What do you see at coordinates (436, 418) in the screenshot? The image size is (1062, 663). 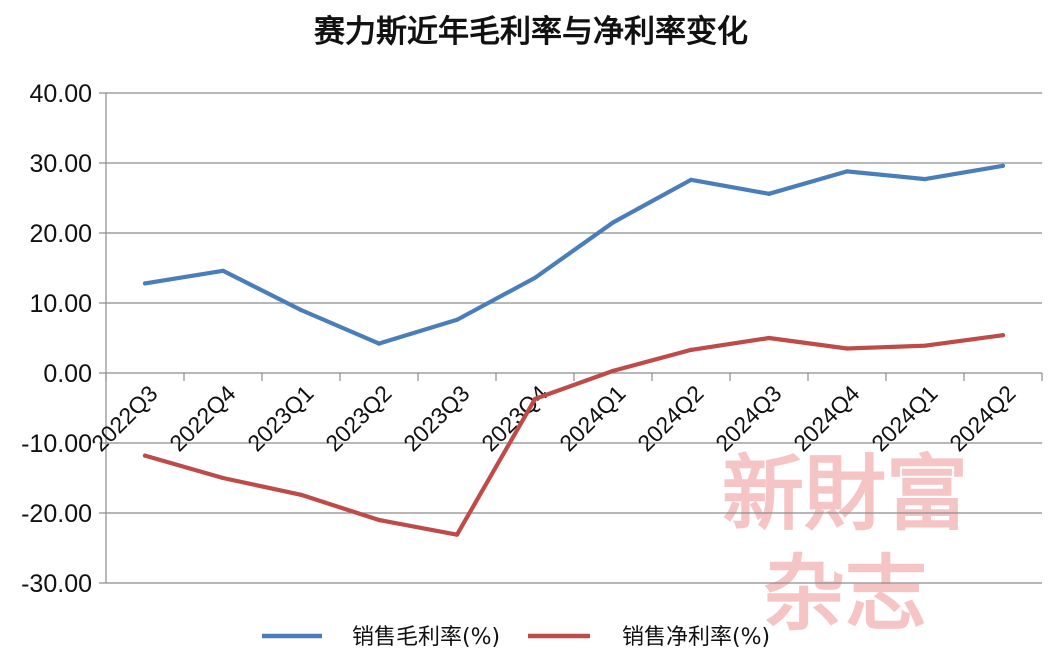 I see `x-tick-label: 2023Q3` at bounding box center [436, 418].